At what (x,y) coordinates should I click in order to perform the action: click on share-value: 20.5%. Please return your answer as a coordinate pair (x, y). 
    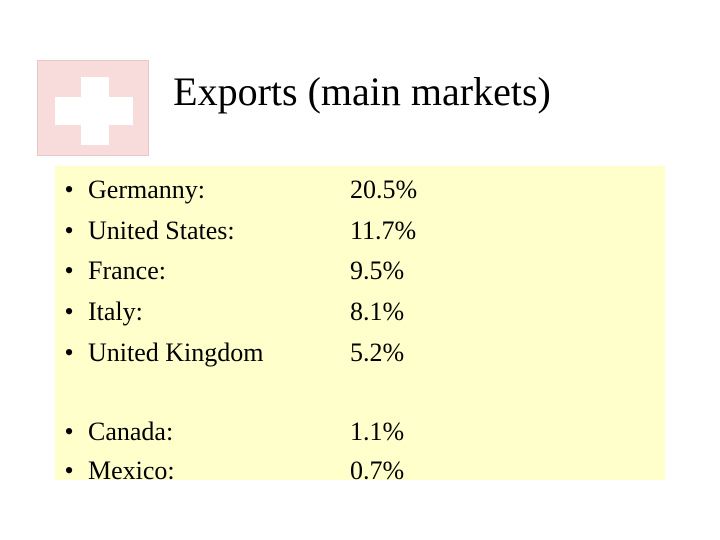
    Looking at the image, I should click on (384, 189).